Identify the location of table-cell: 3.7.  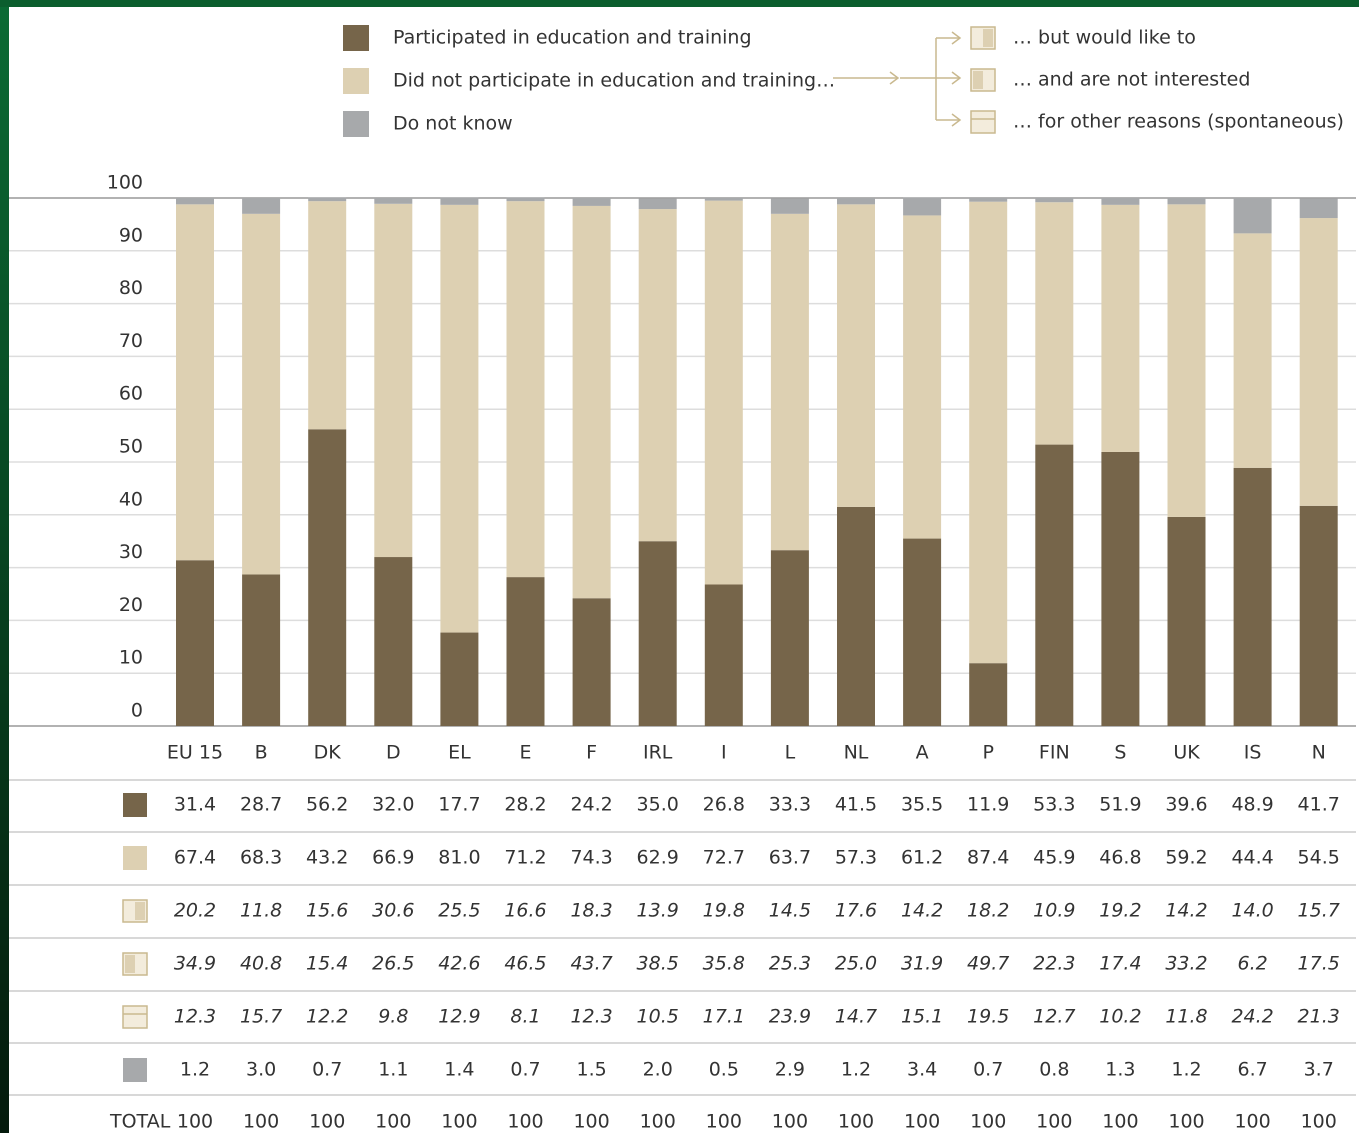
(1319, 1070).